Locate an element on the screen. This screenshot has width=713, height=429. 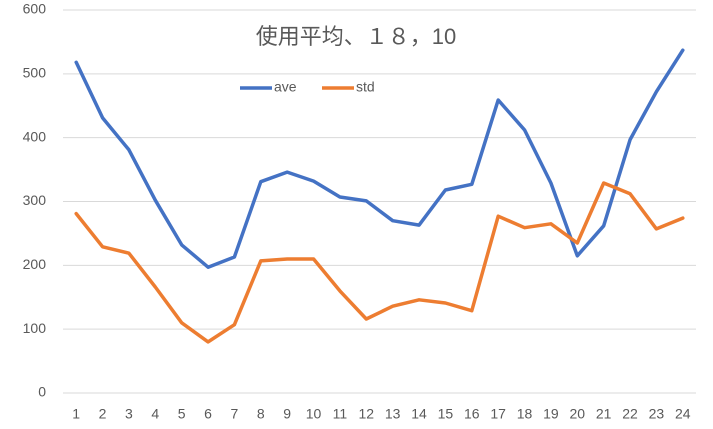
x-tick-label: 21 is located at coordinates (604, 414).